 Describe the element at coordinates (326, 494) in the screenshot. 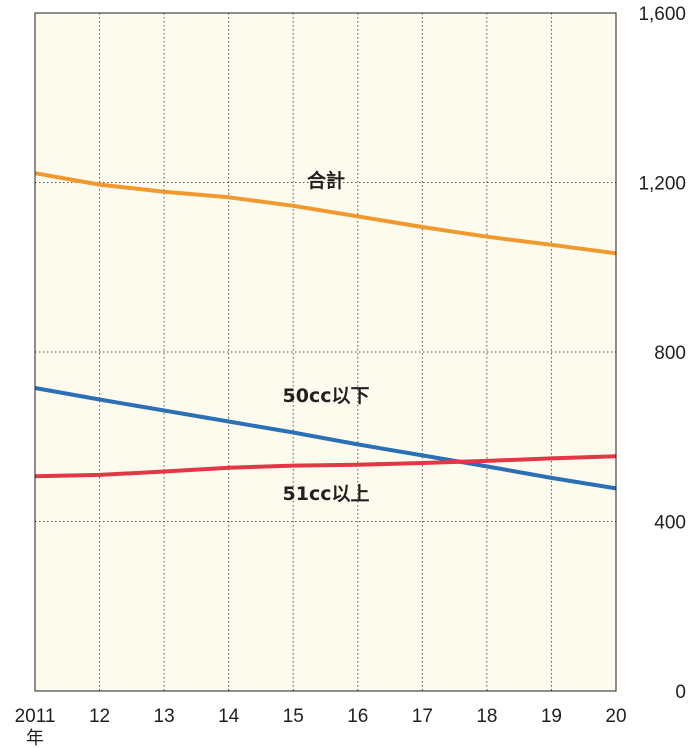

I see `series-label-51cc-and-over: 51cc以上` at that location.